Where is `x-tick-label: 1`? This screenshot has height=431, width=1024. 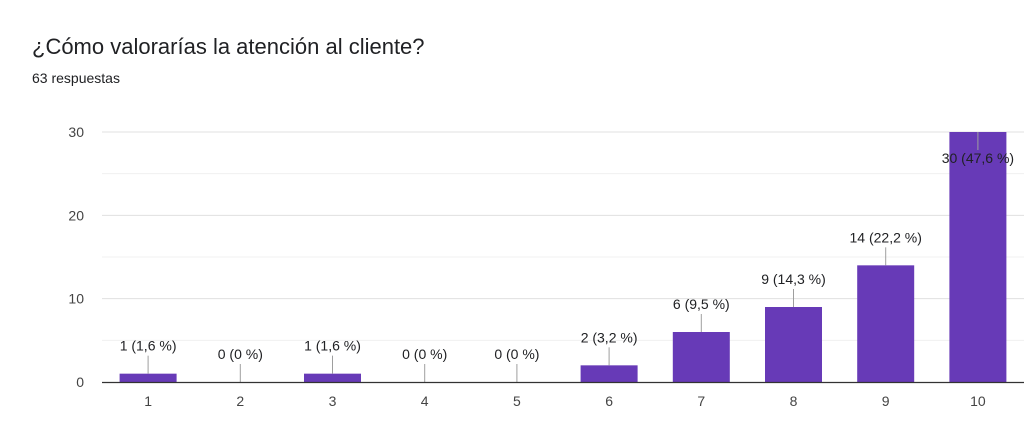 x-tick-label: 1 is located at coordinates (148, 401).